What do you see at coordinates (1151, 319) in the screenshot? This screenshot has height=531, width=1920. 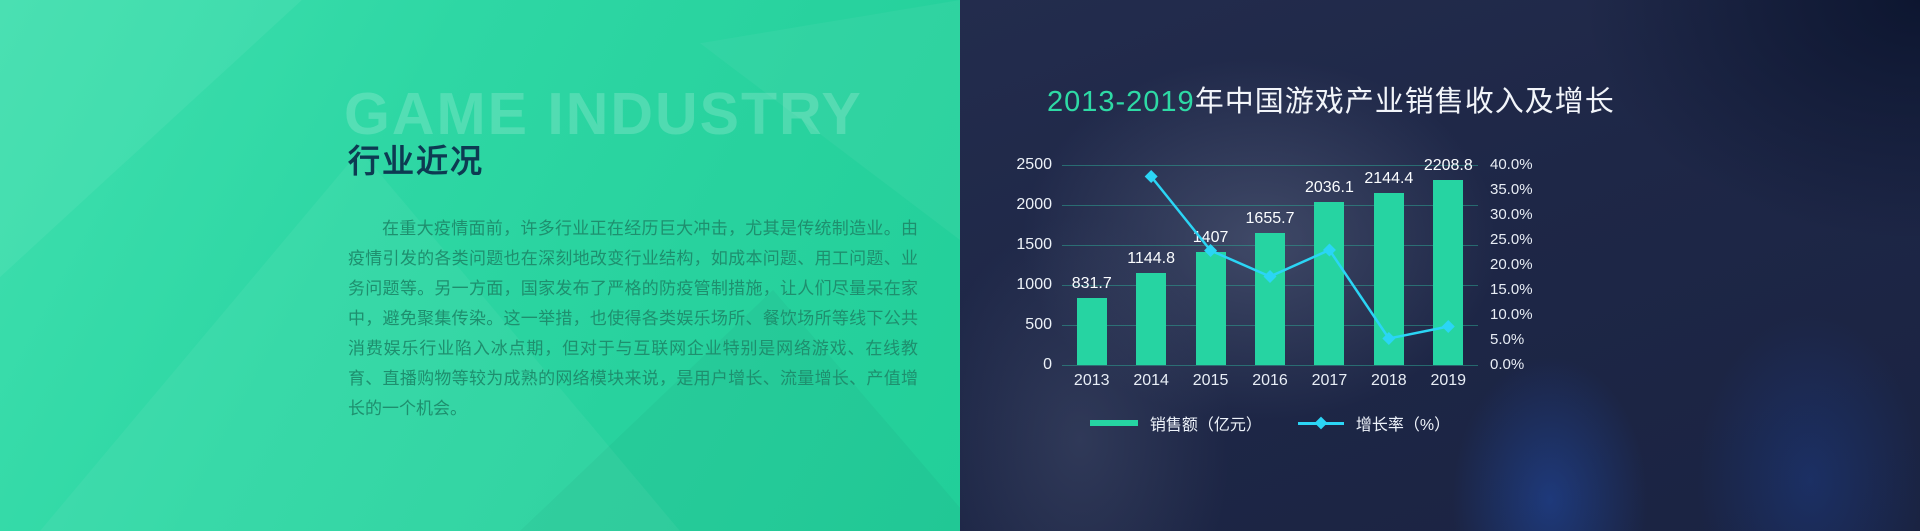 I see `bar-2014` at bounding box center [1151, 319].